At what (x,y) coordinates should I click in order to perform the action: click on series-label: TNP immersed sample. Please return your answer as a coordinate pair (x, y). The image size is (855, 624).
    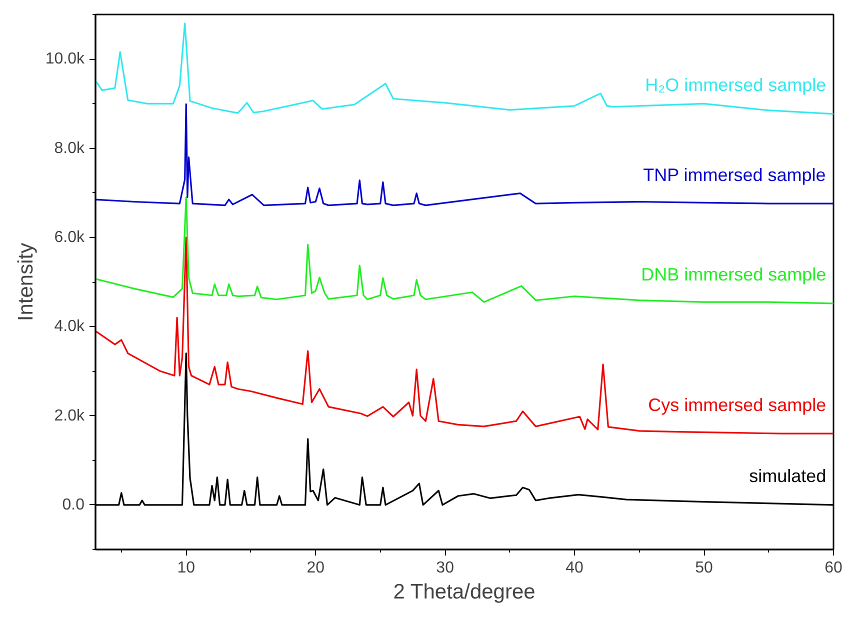
    Looking at the image, I should click on (734, 174).